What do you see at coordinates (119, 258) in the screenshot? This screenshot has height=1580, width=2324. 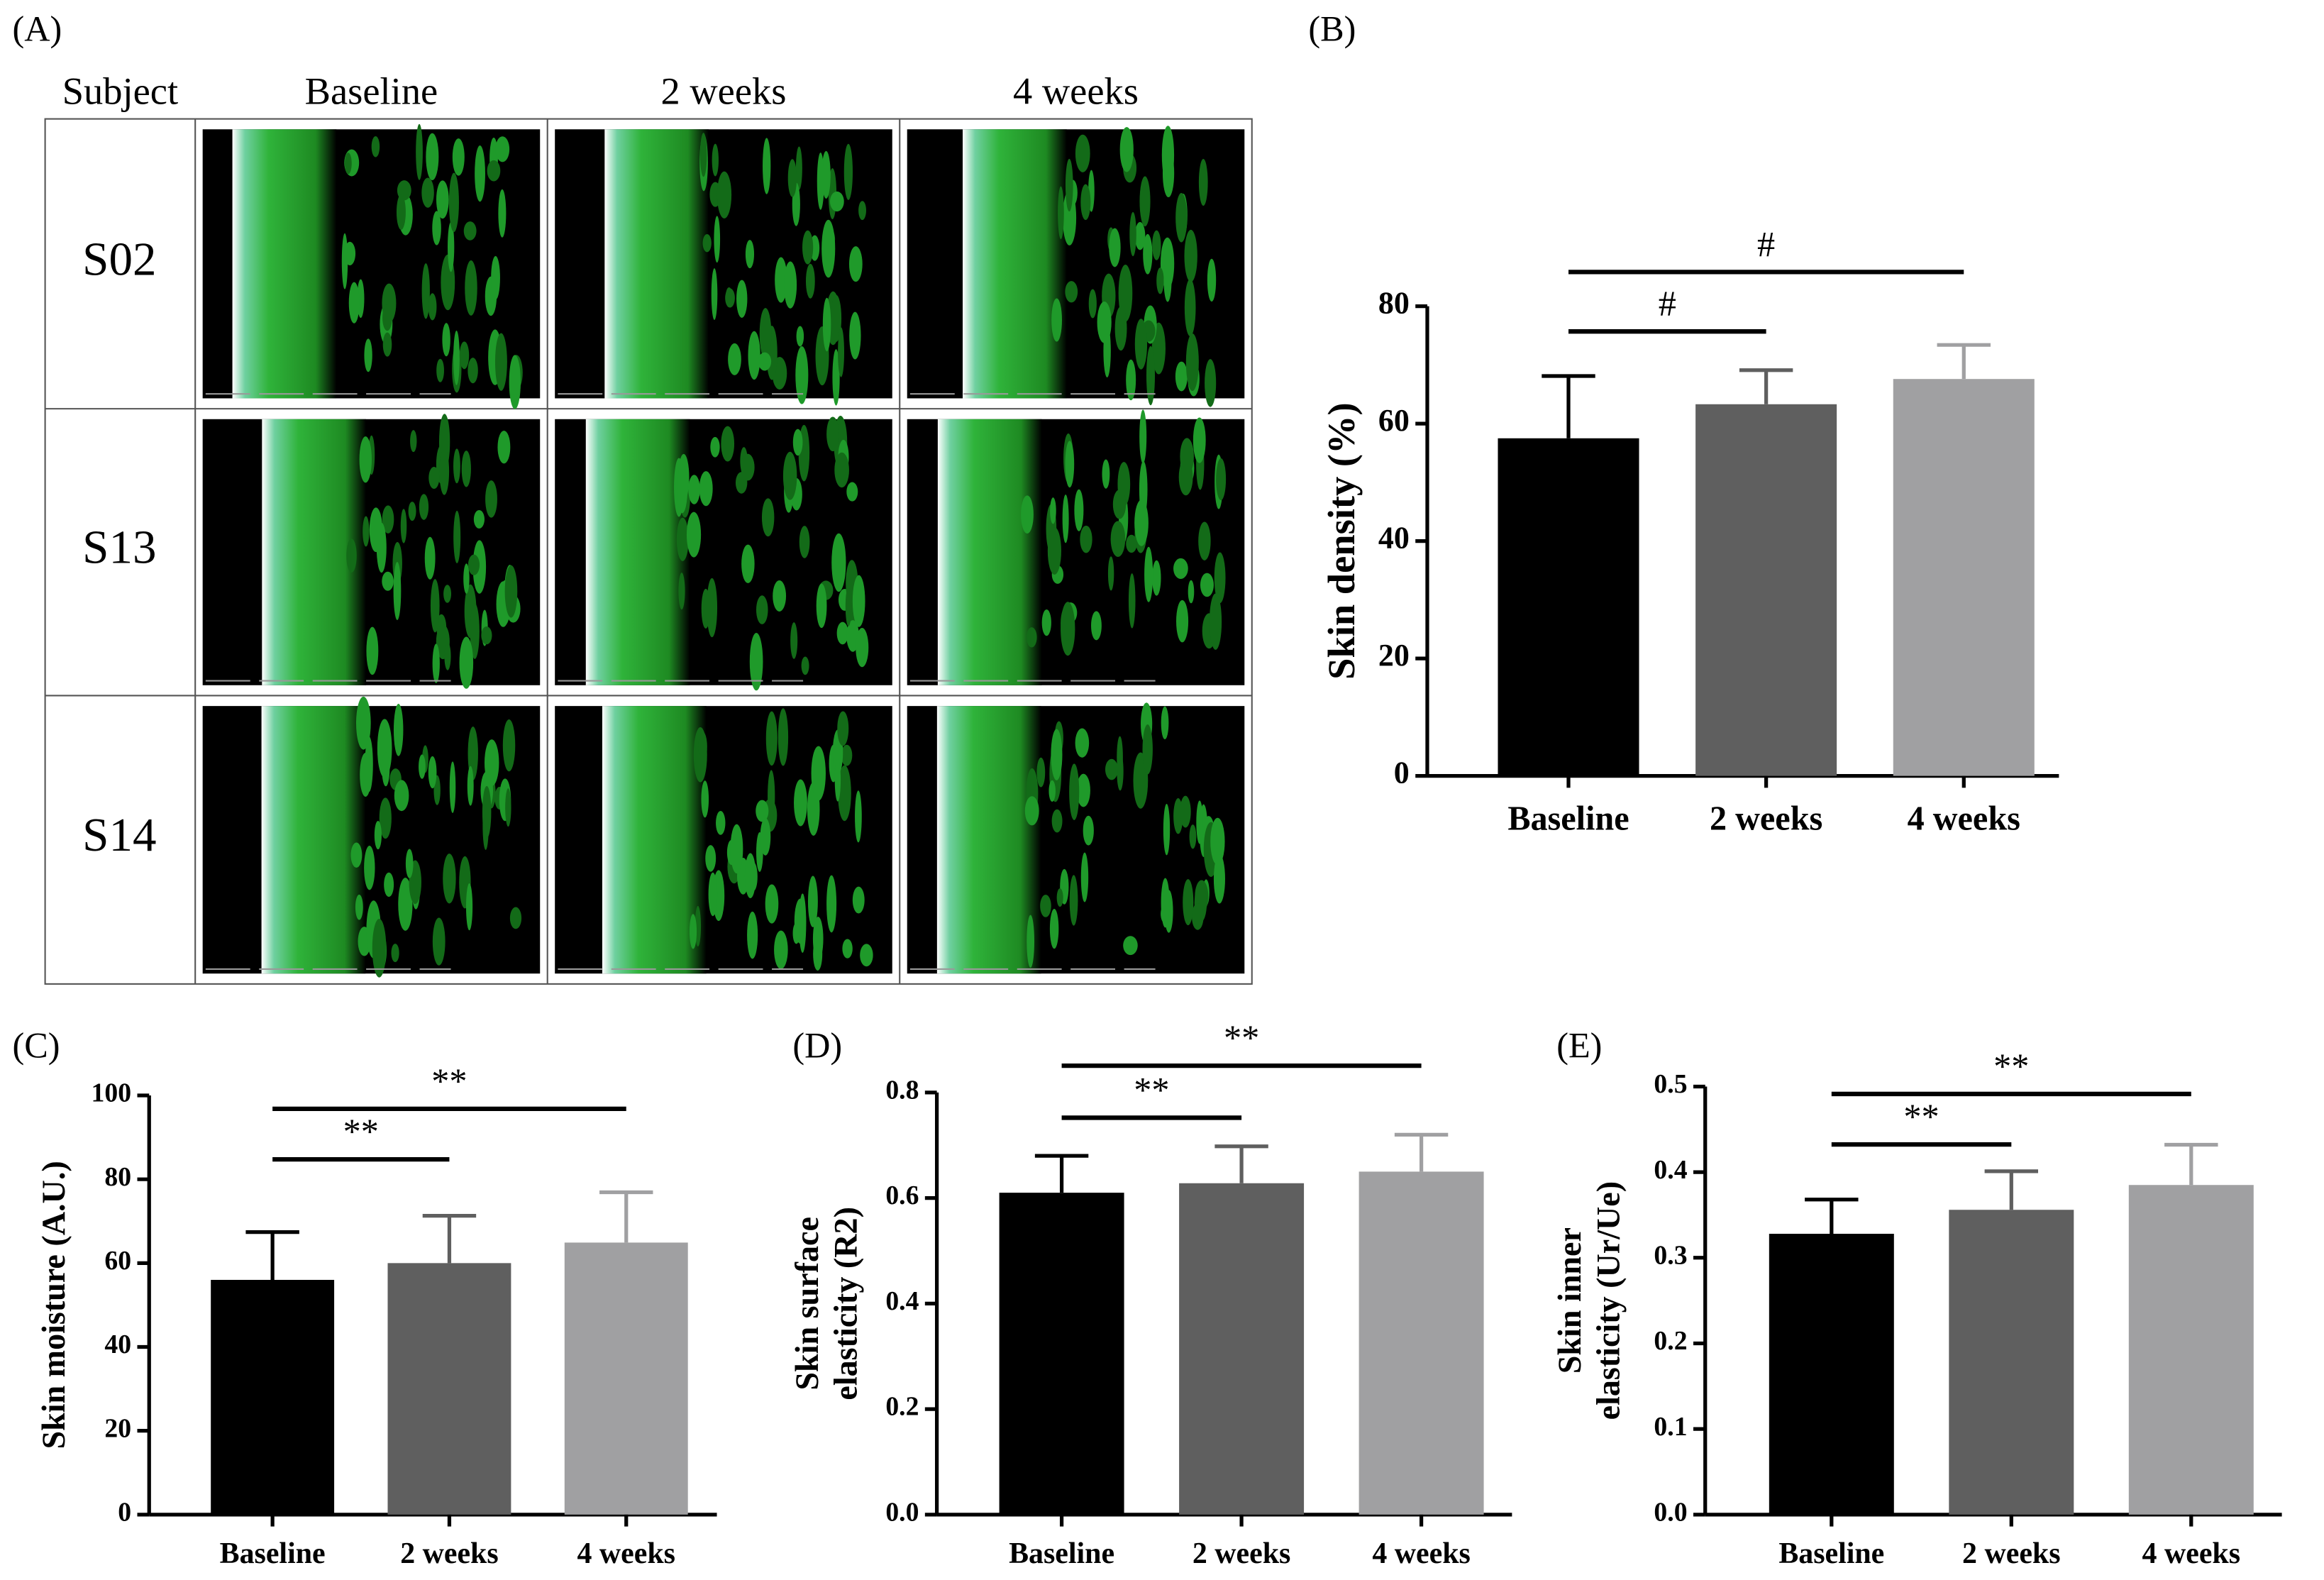 I see `subject-label: S02` at bounding box center [119, 258].